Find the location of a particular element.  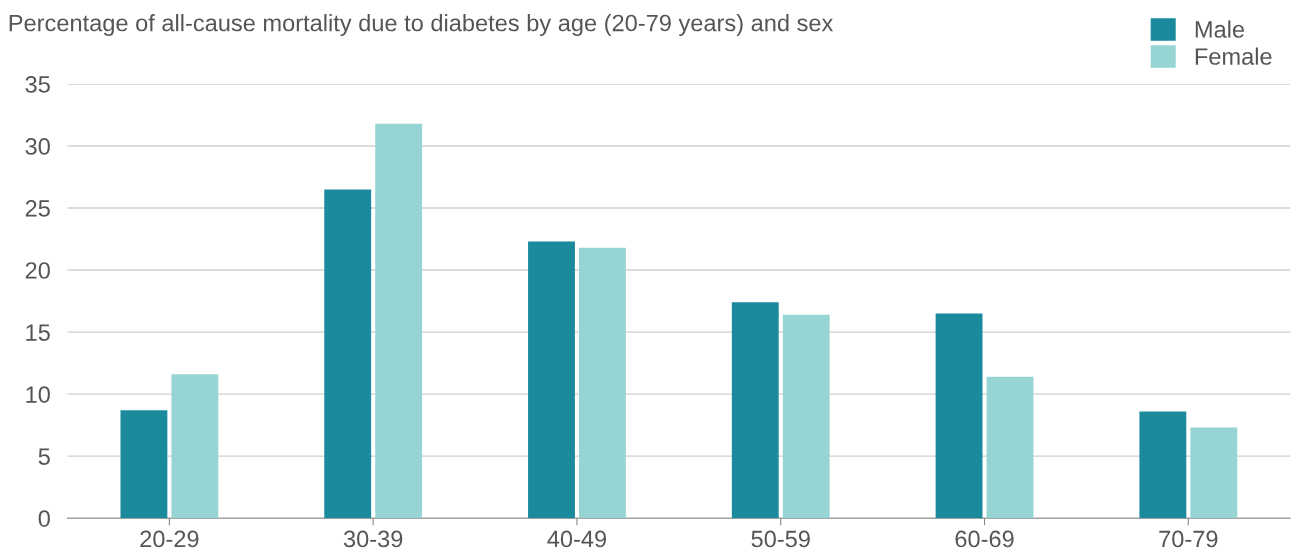

x-tick-label: 50-59 is located at coordinates (780, 539).